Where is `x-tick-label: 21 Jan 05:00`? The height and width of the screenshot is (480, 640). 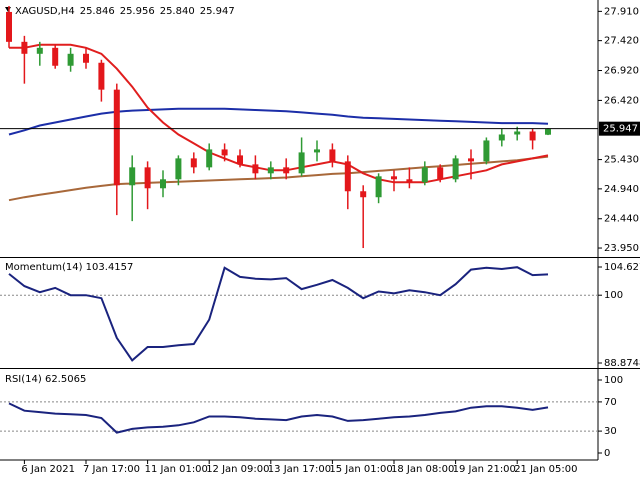 x-tick-label: 21 Jan 05:00 is located at coordinates (545, 469).